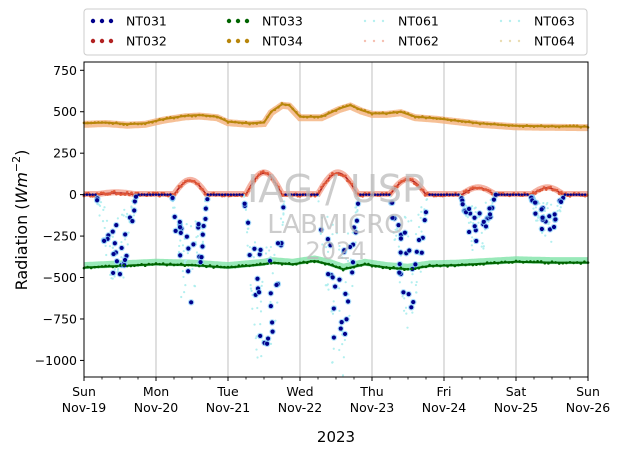  Describe the element at coordinates (73, 194) in the screenshot. I see `y-tick-label: 0` at that location.